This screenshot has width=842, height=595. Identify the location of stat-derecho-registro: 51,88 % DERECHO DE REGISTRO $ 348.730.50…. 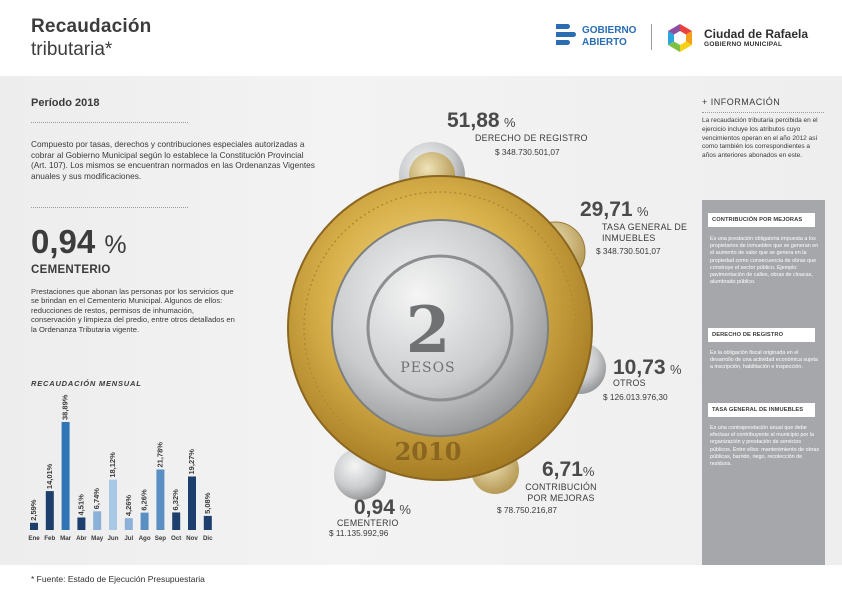
(517, 133).